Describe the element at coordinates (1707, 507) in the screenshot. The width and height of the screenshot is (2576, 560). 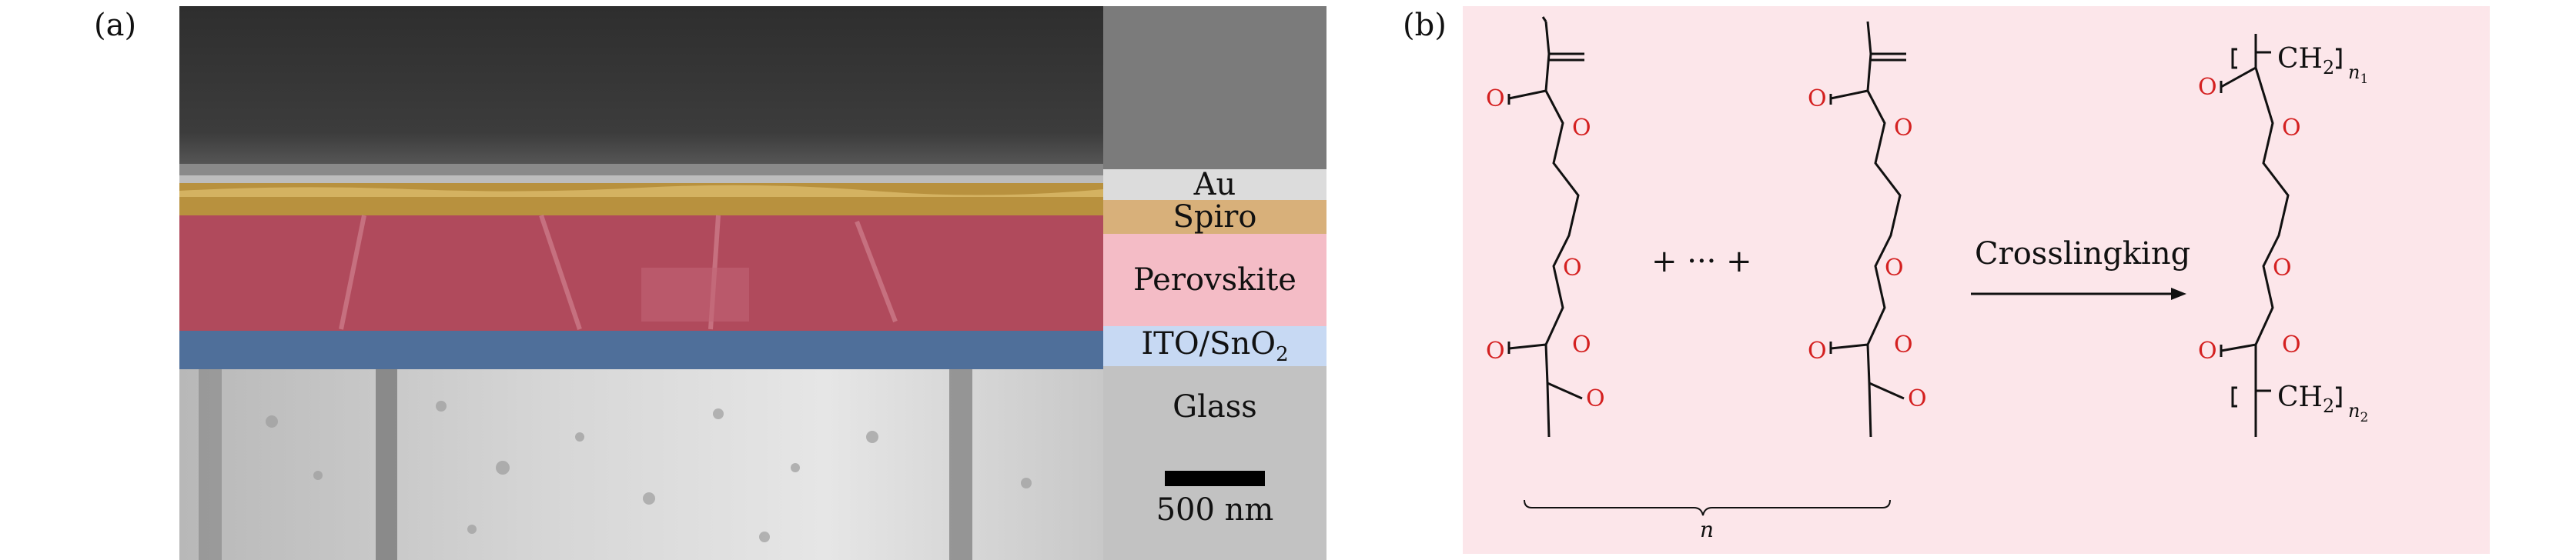
I see `brace` at that location.